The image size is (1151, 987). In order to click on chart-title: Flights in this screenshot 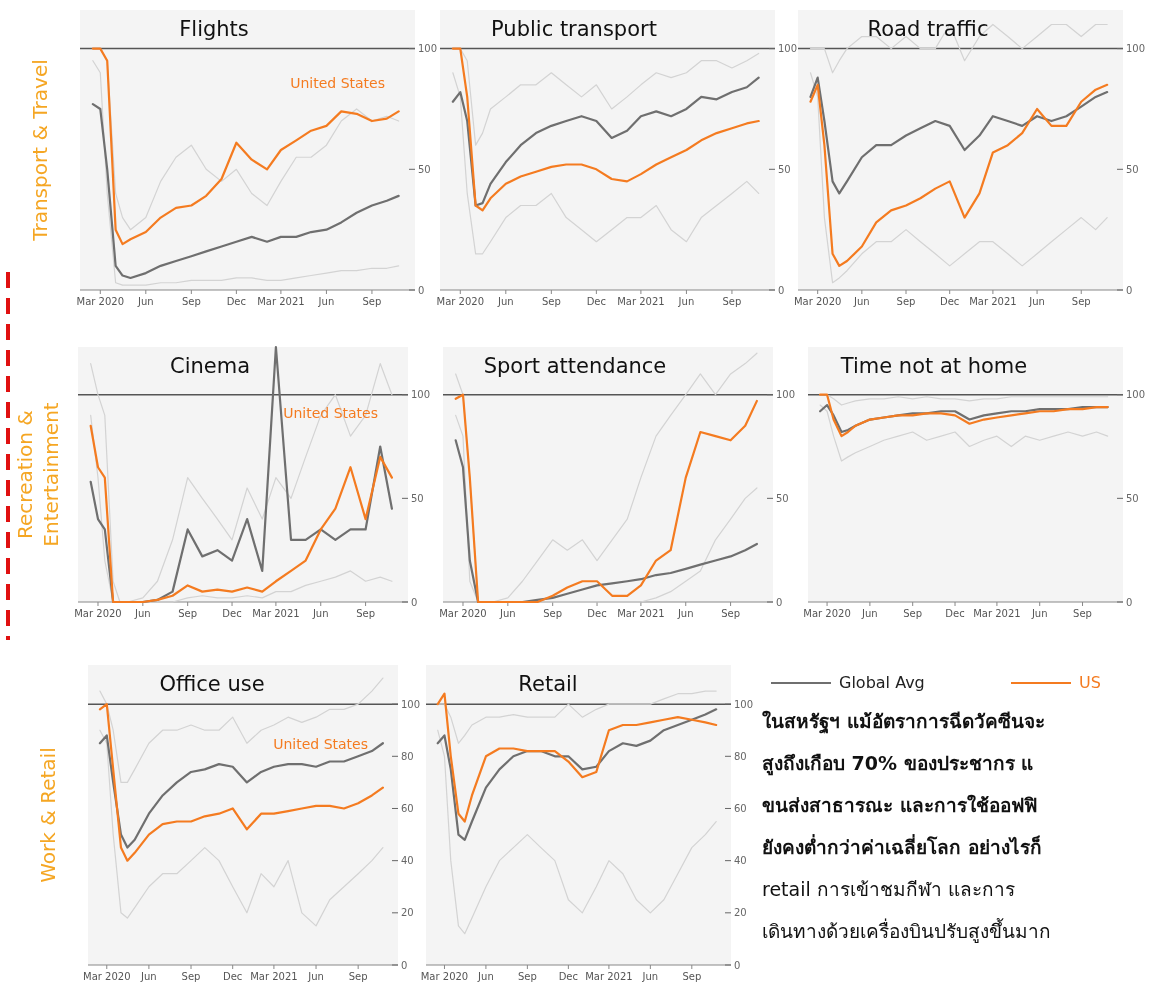, I will do `click(214, 29)`.